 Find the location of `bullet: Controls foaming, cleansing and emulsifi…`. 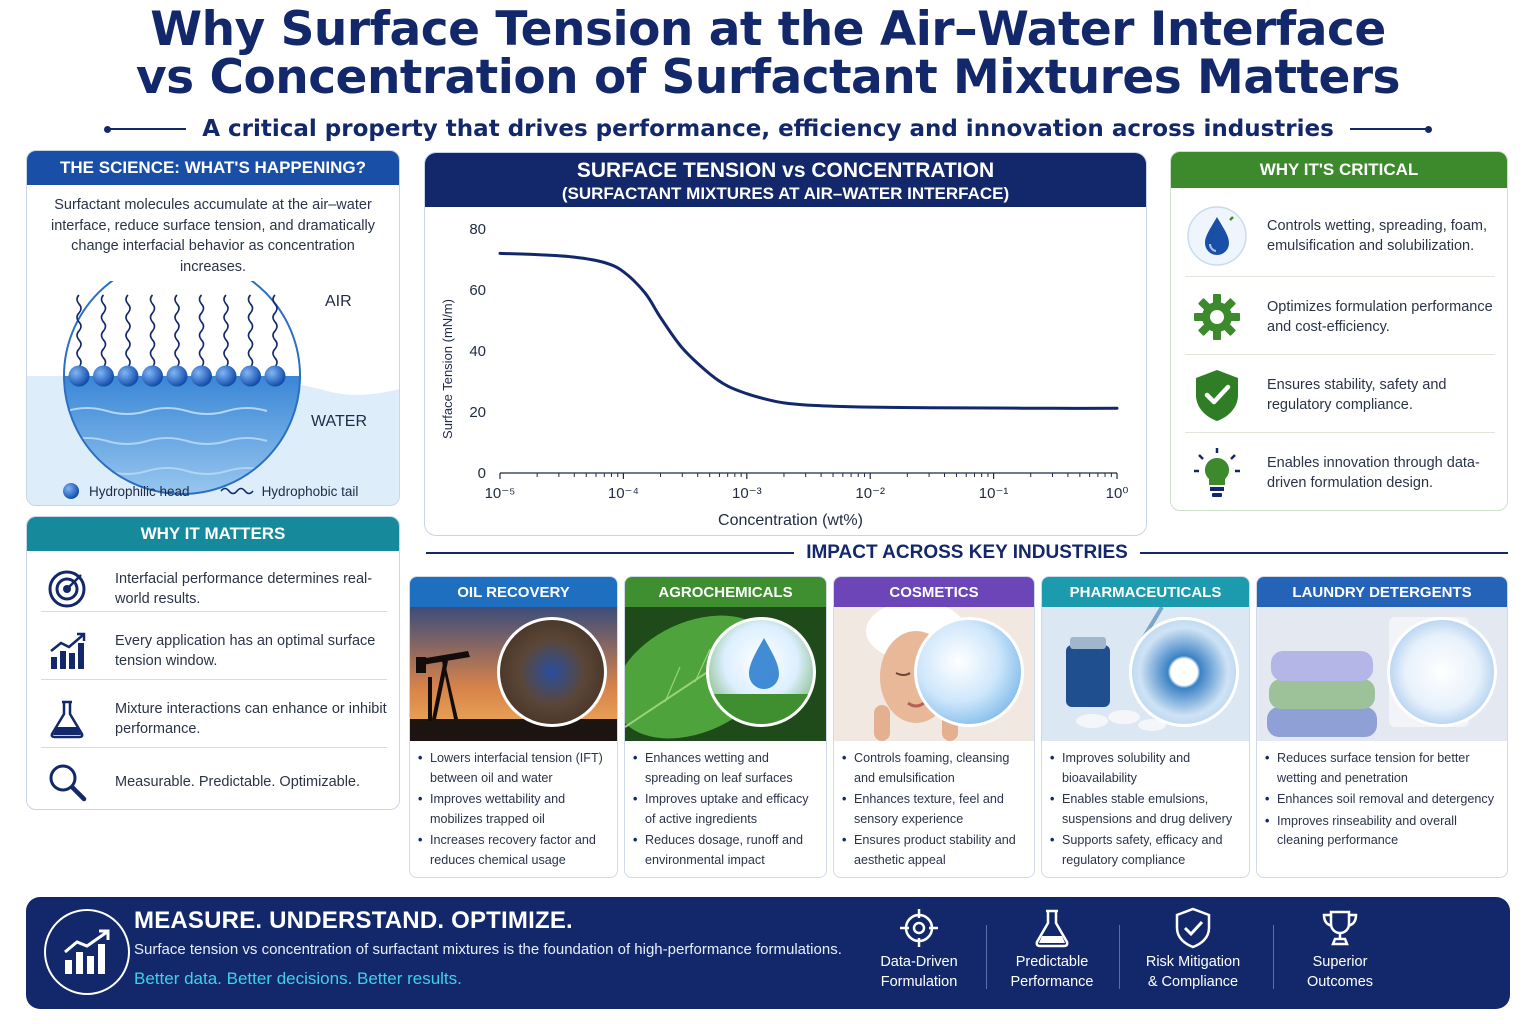

bullet: Controls foaming, cleansing and emulsifi… is located at coordinates (935, 768).